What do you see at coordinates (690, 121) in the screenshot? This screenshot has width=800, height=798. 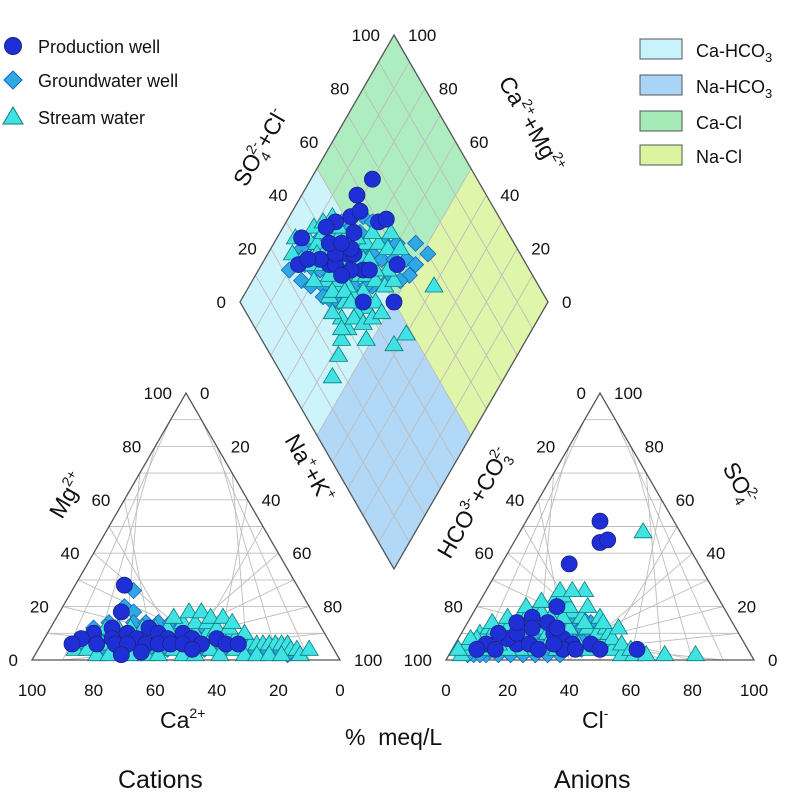 I see `legend-item-ca-cl: Ca-Cl` at bounding box center [690, 121].